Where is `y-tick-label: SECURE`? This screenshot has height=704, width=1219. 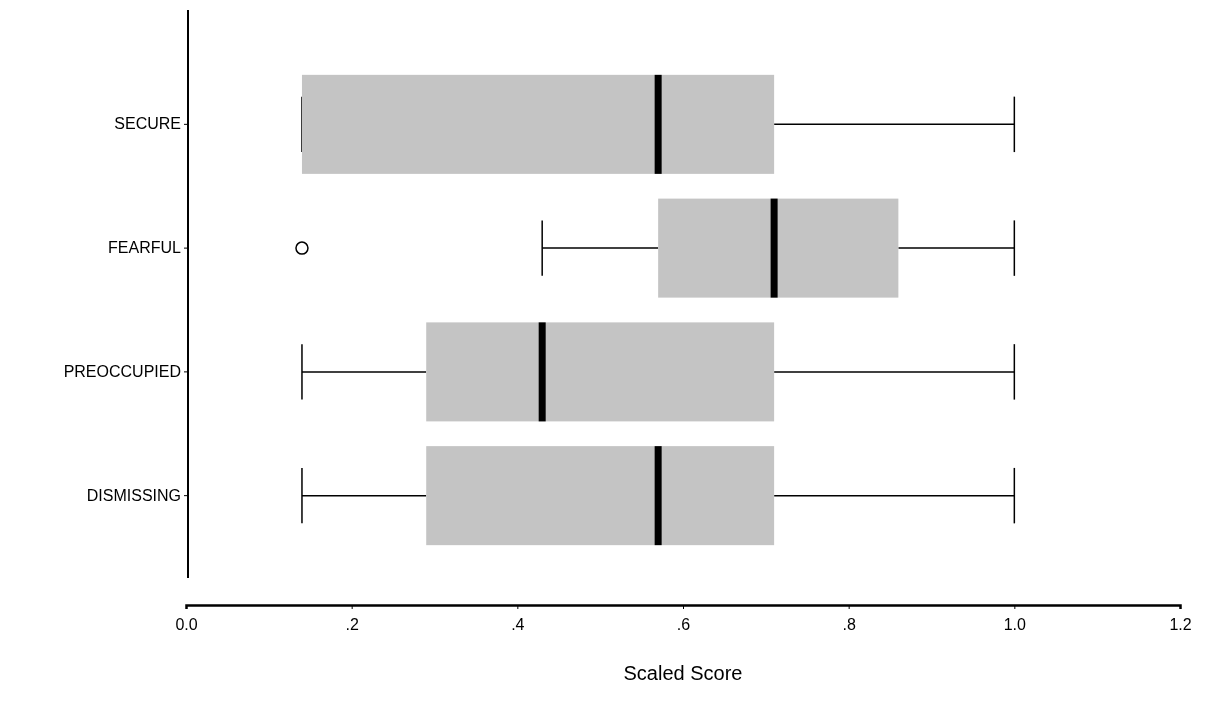 y-tick-label: SECURE is located at coordinates (147, 124).